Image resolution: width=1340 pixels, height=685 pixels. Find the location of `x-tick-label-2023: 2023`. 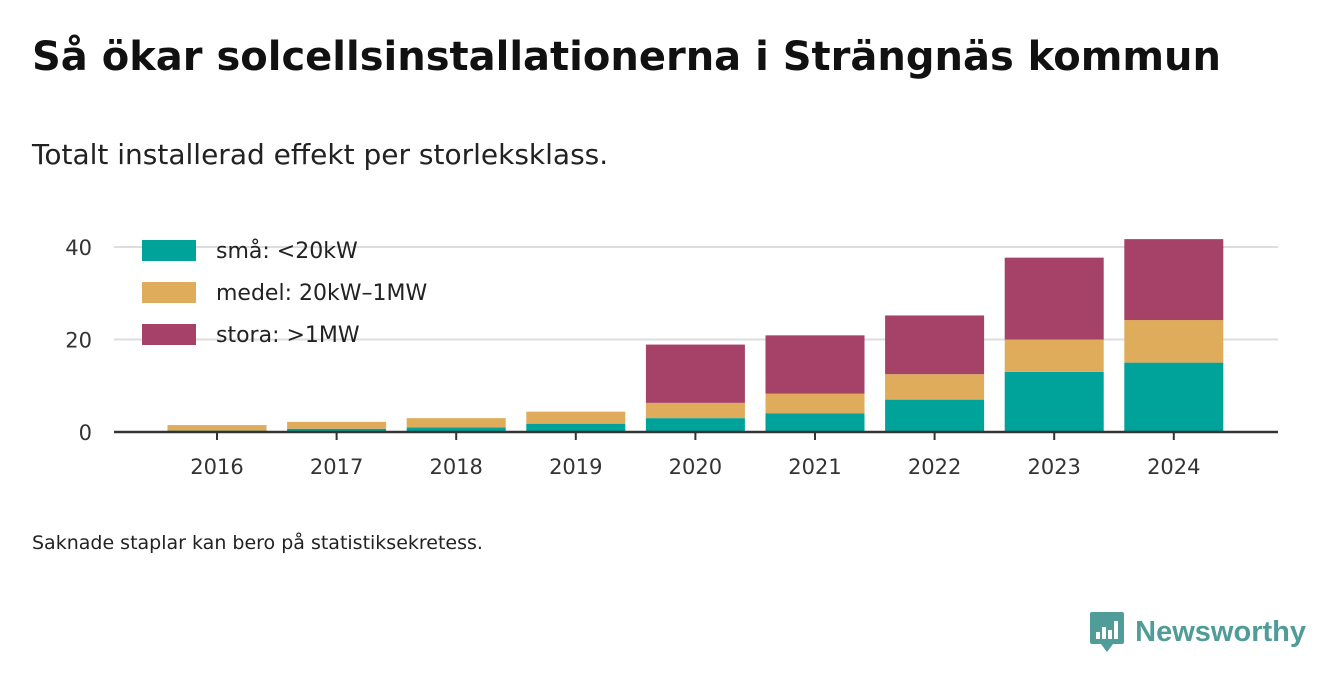

x-tick-label-2023: 2023 is located at coordinates (1053, 467).